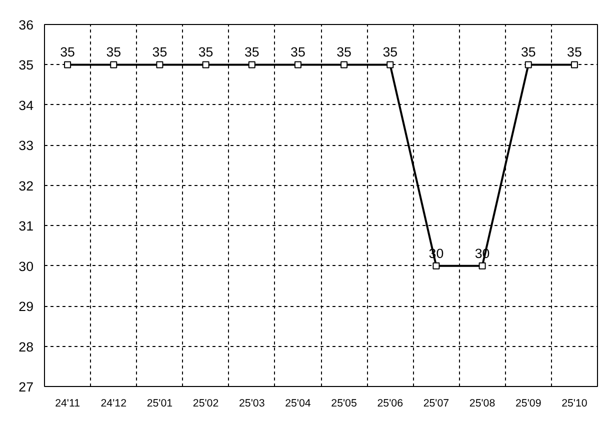  What do you see at coordinates (159, 404) in the screenshot?
I see `x-tick-label: 25'01` at bounding box center [159, 404].